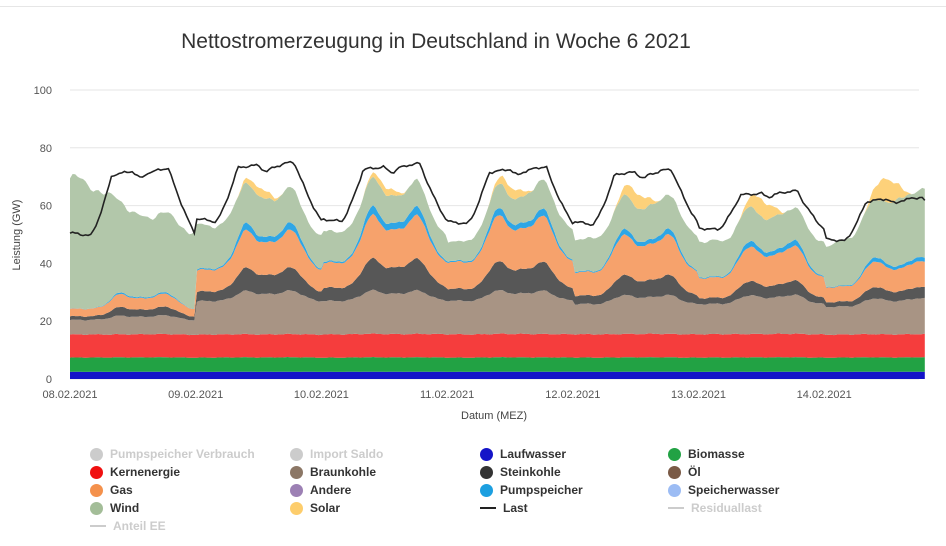 The image size is (946, 546). I want to click on area-steinkohle, so click(497, 289).